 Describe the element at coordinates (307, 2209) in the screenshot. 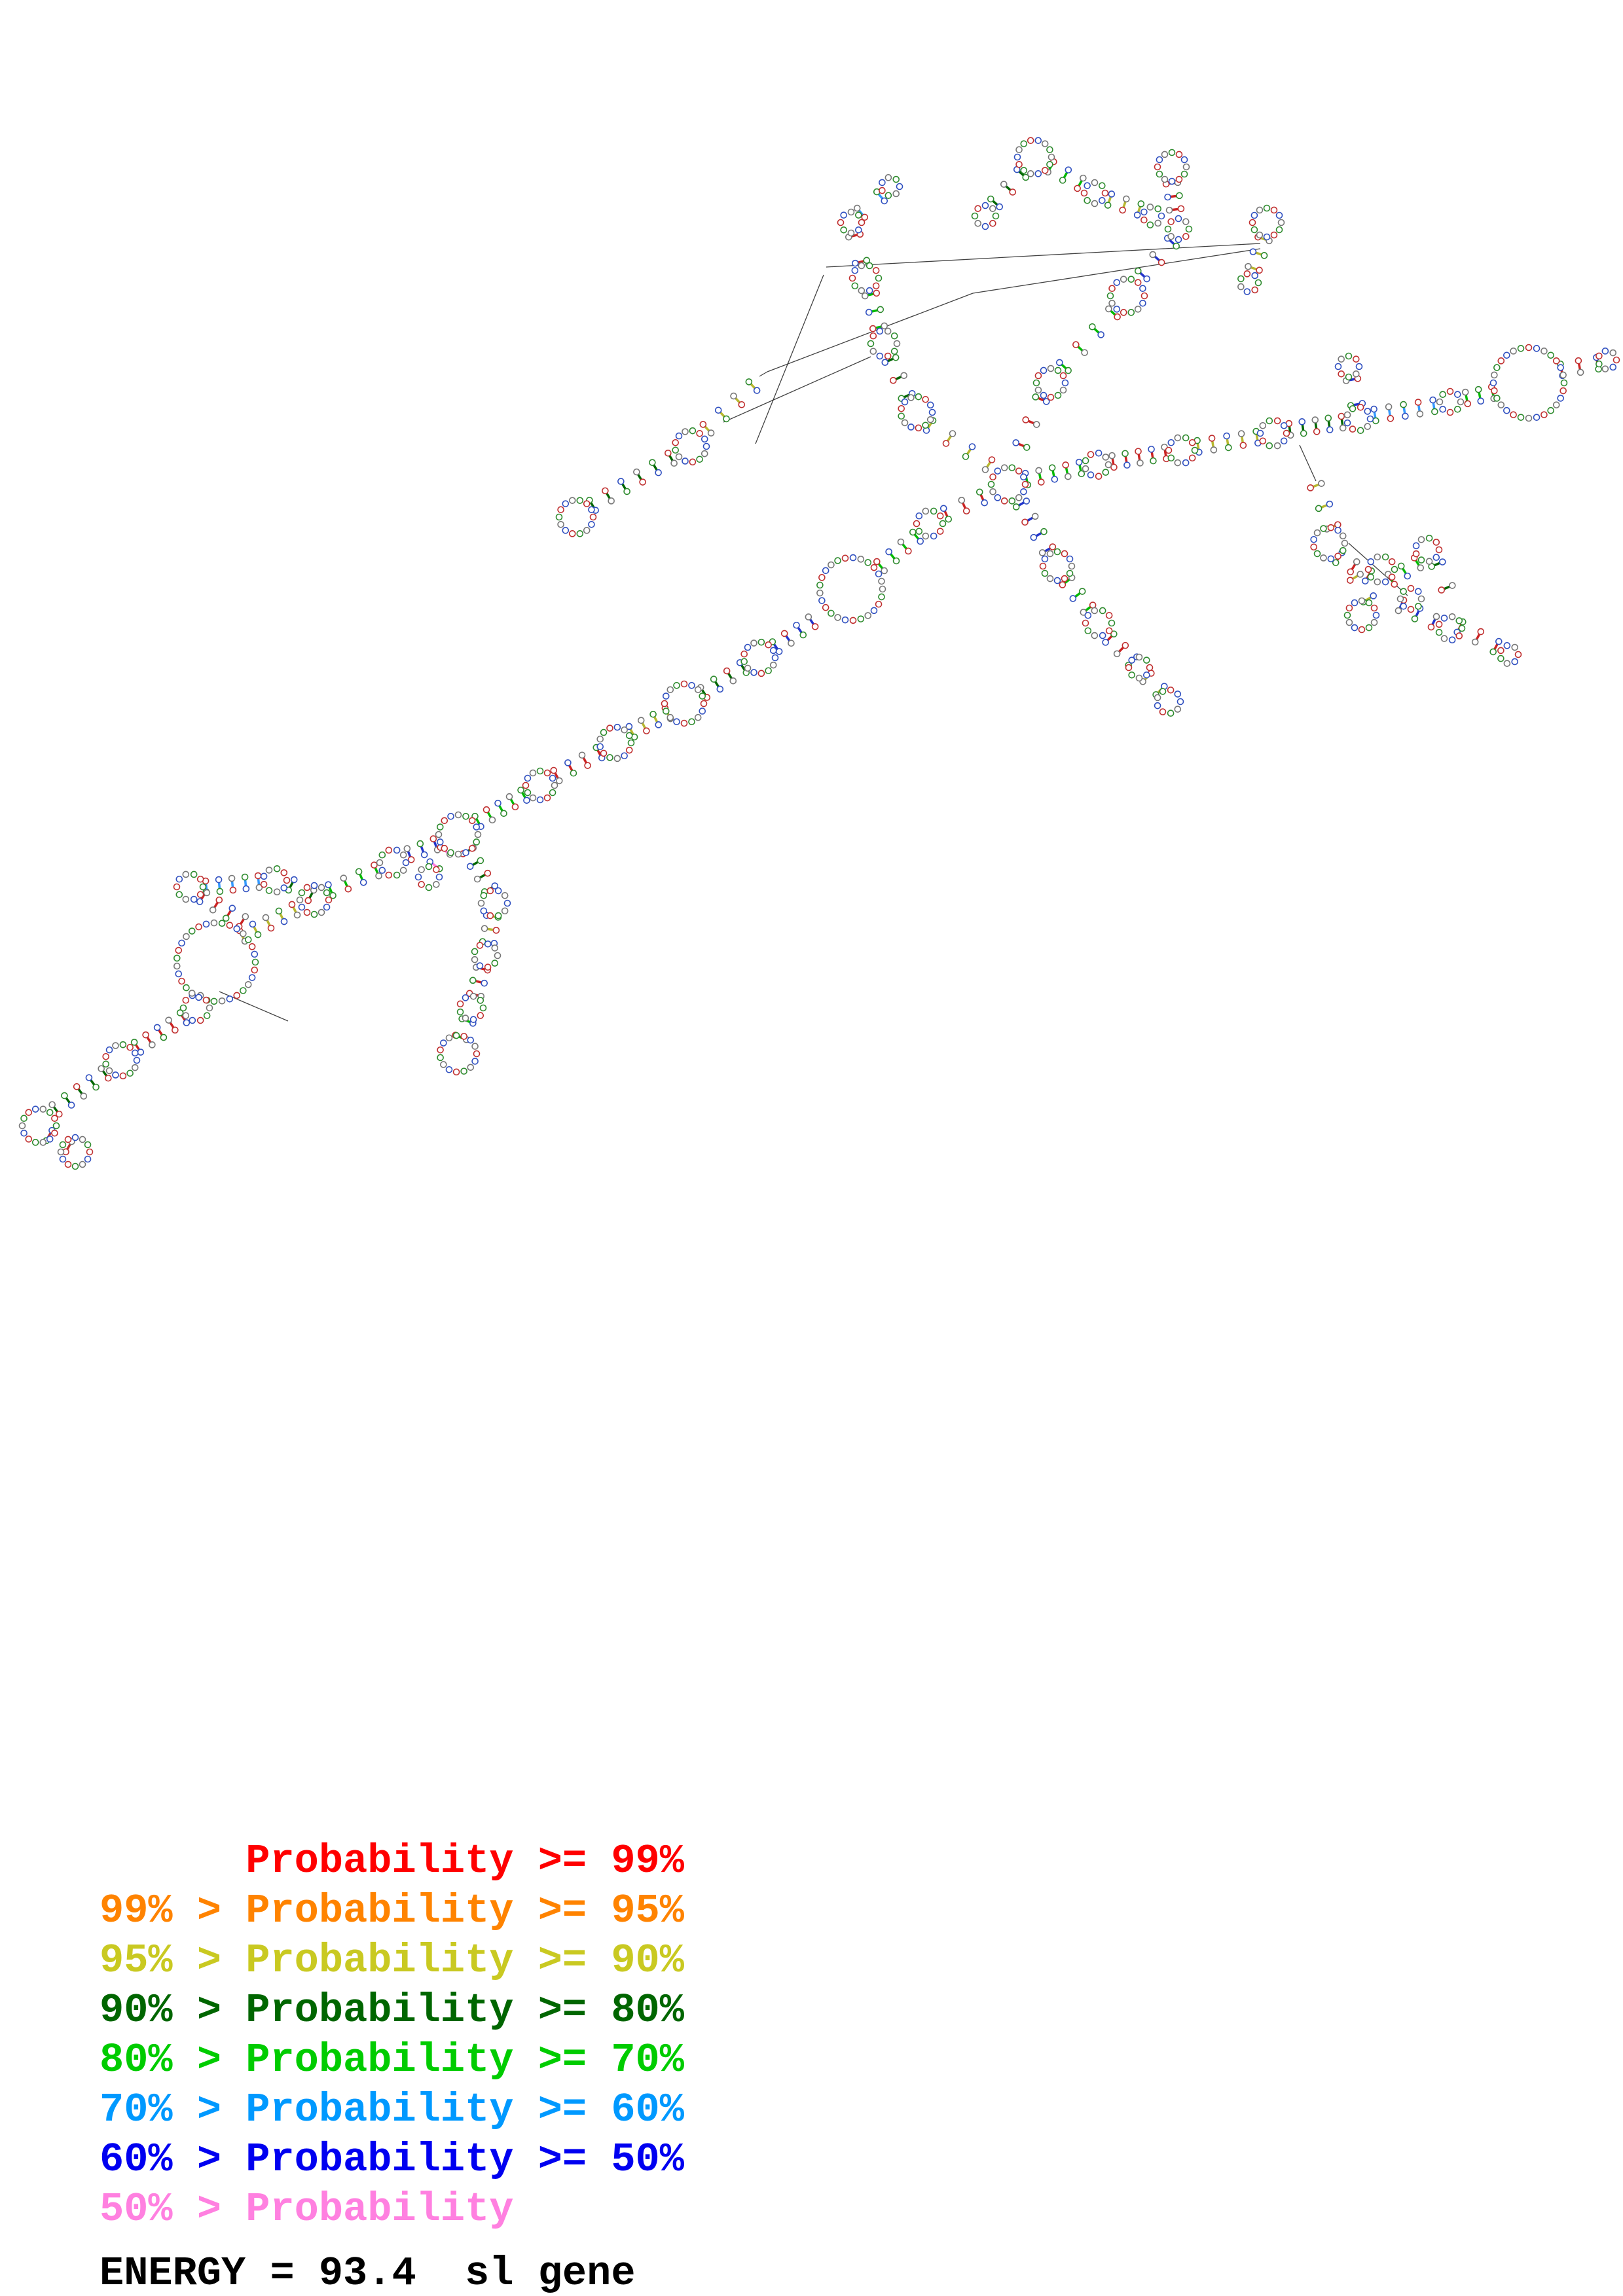

I see `legend-line: 50% > Probability` at that location.